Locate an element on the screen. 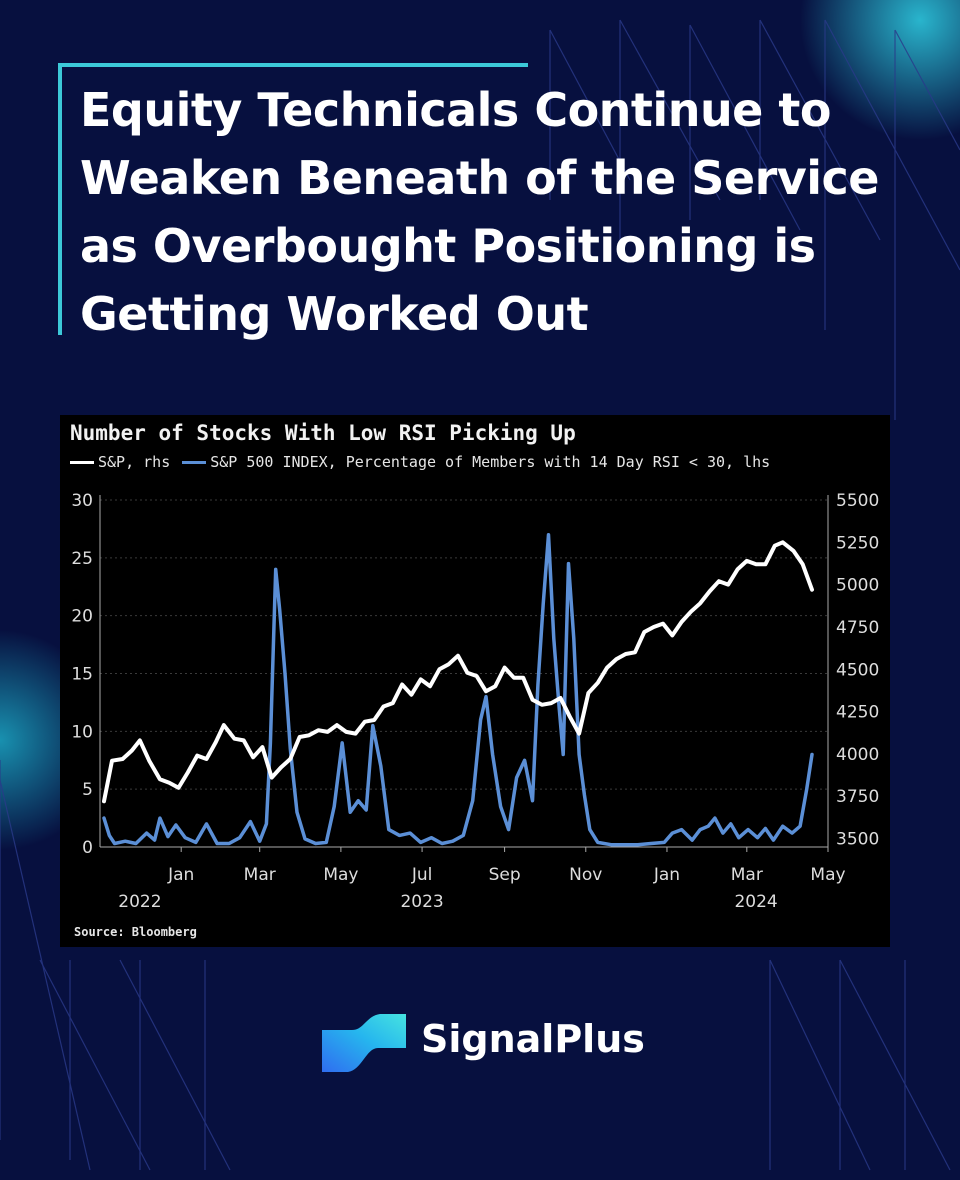 The image size is (960, 1180). legend-item-sp: S&P, rhs is located at coordinates (120, 462).